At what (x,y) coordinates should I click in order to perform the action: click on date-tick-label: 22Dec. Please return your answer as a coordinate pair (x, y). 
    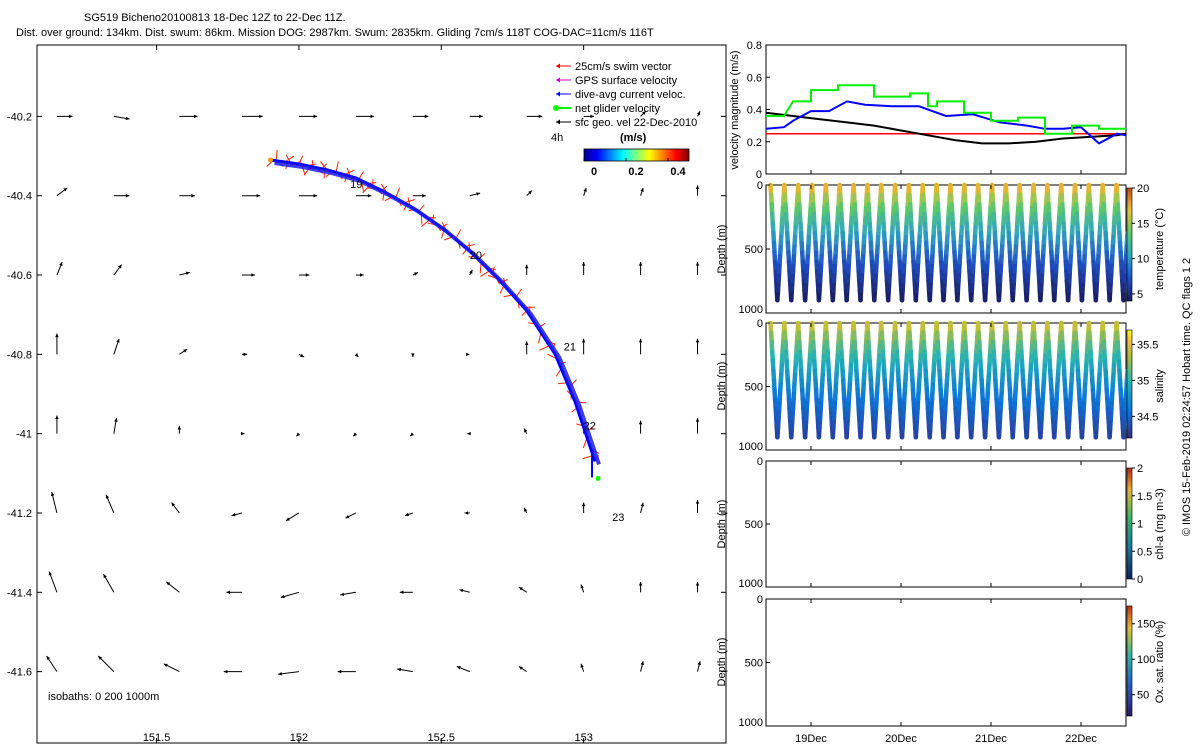
    Looking at the image, I should click on (1081, 739).